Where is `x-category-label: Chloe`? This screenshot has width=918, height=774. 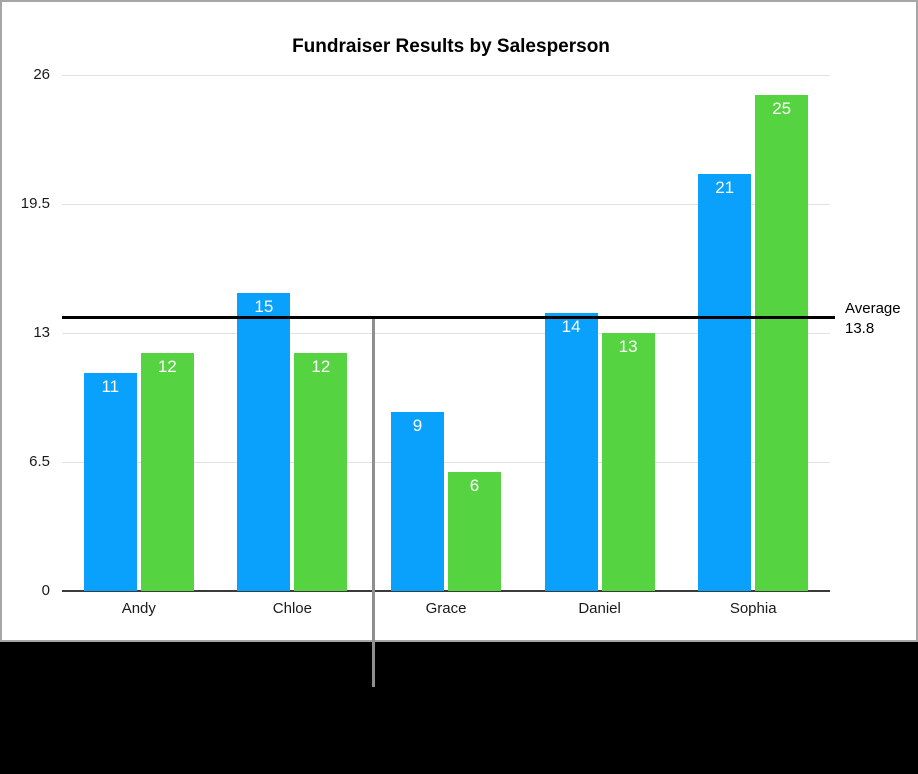 x-category-label: Chloe is located at coordinates (292, 608).